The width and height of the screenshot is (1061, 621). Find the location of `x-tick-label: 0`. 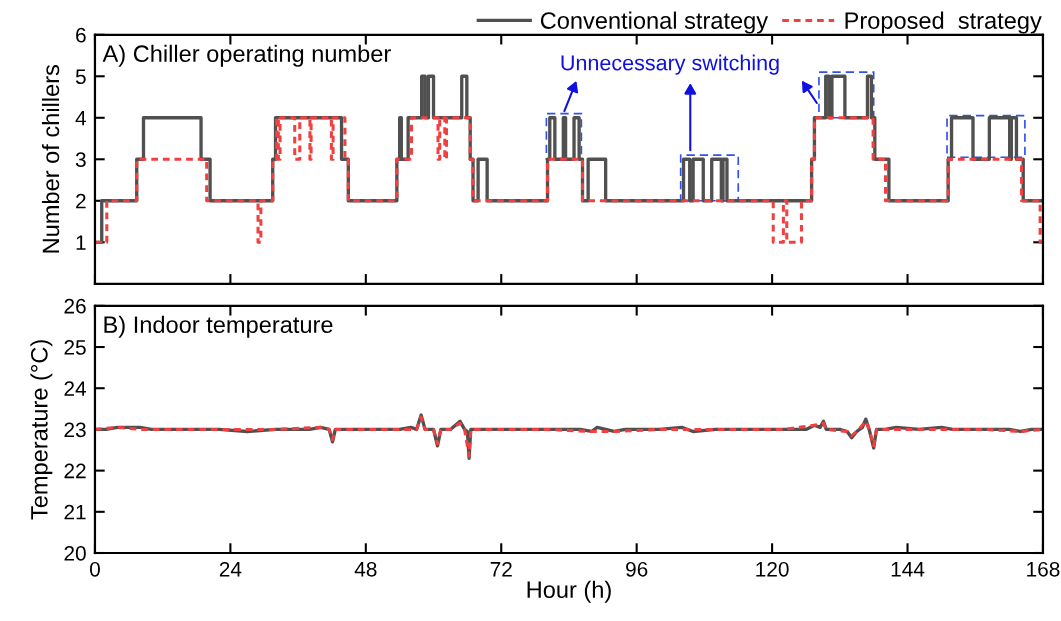

x-tick-label: 0 is located at coordinates (94, 569).